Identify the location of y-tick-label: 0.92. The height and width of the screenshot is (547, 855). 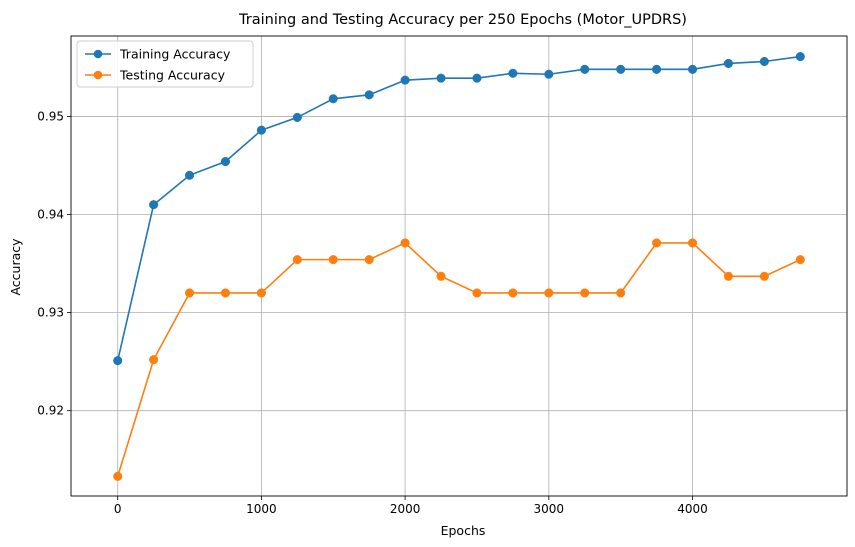
(50, 411).